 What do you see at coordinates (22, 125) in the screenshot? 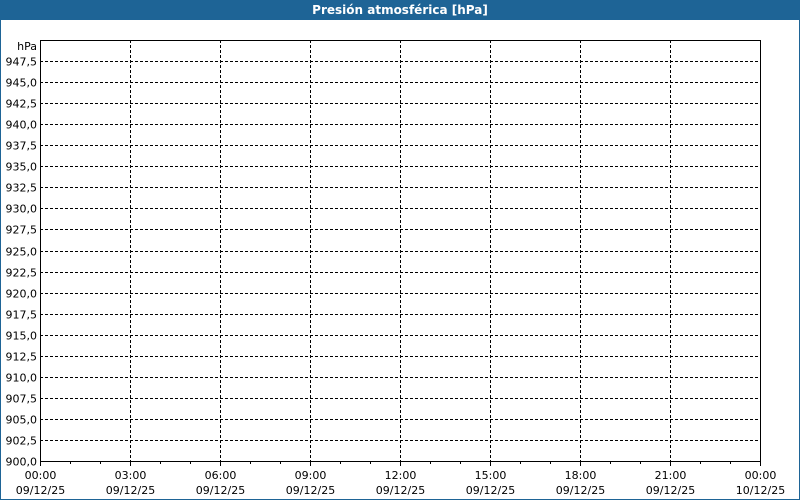
I see `y-tick-label: 940,0` at bounding box center [22, 125].